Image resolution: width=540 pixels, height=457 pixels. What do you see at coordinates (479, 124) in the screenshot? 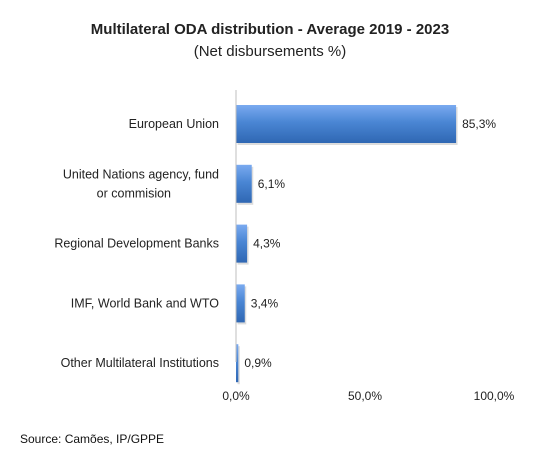
I see `data-label: 85,3%` at bounding box center [479, 124].